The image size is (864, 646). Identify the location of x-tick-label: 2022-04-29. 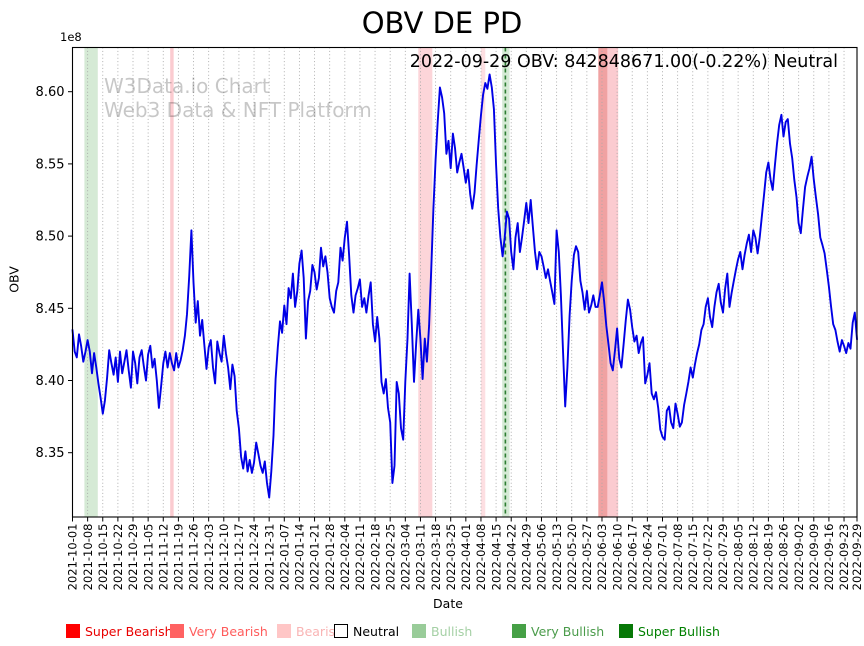
(527, 557).